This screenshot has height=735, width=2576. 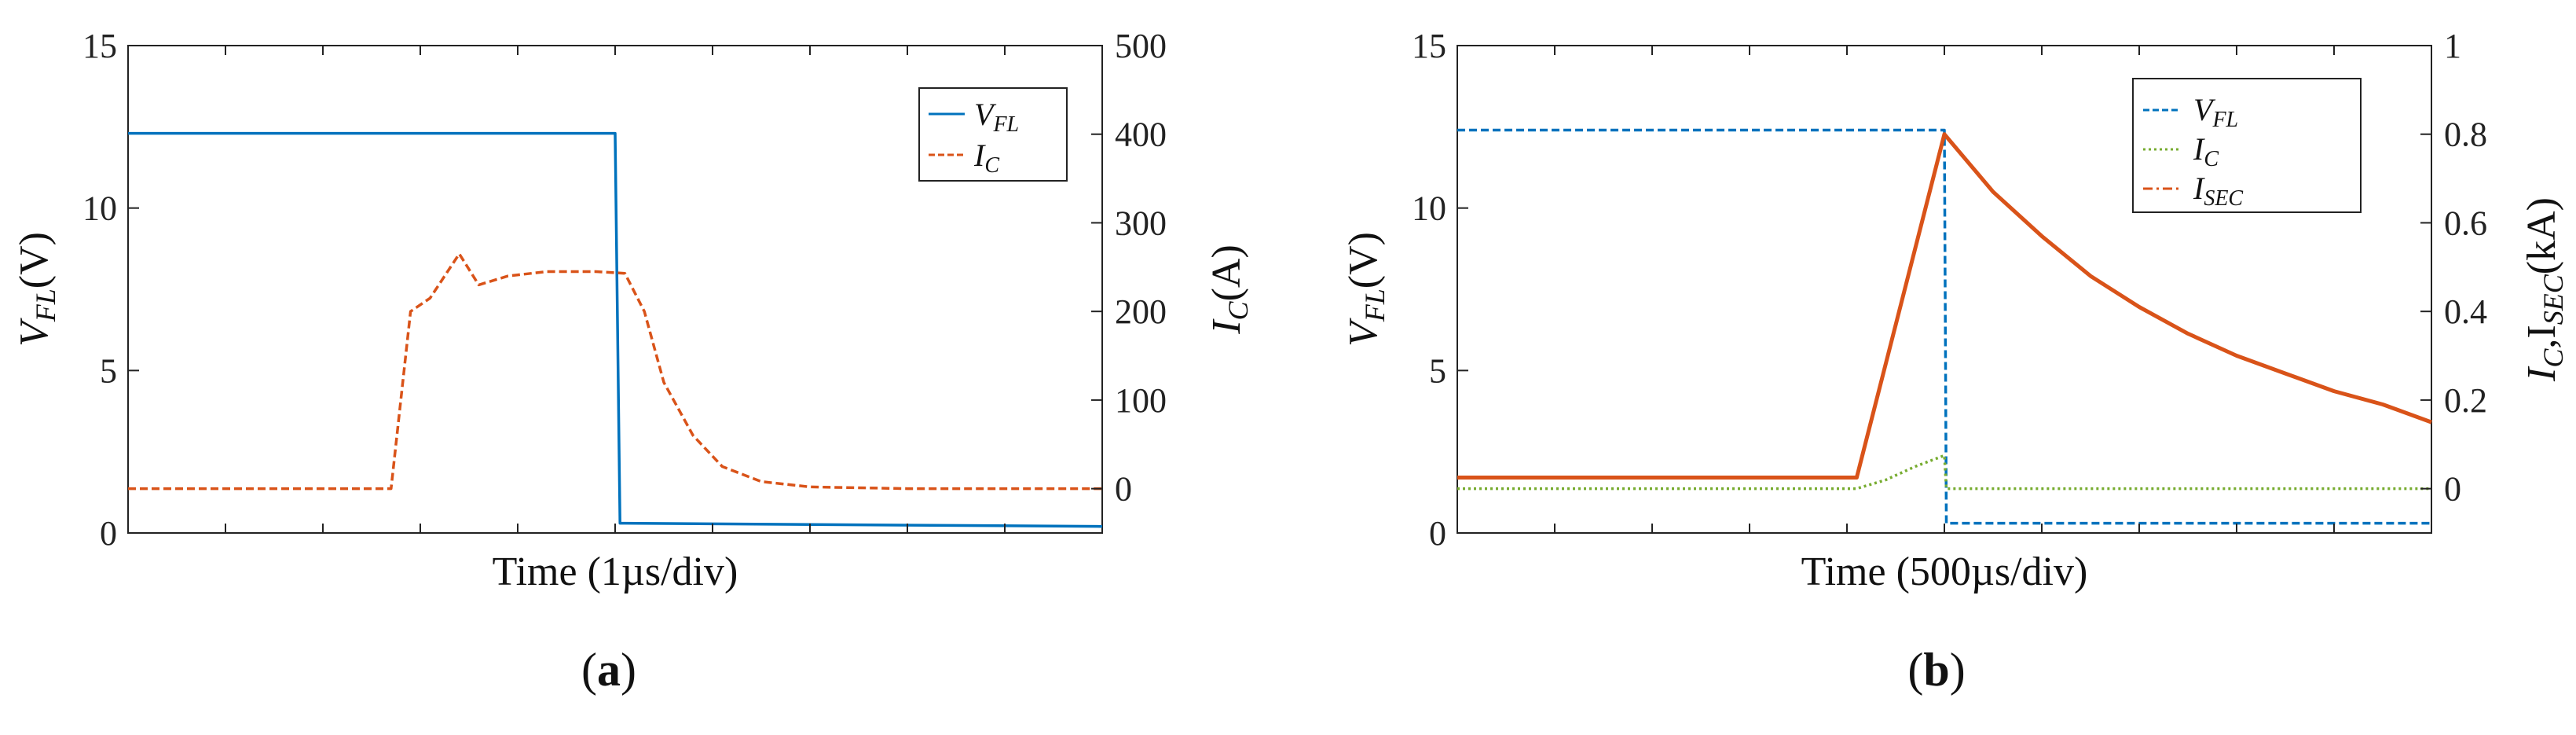 What do you see at coordinates (1229, 290) in the screenshot?
I see `panel-a-right-axis-label: IC(A)` at bounding box center [1229, 290].